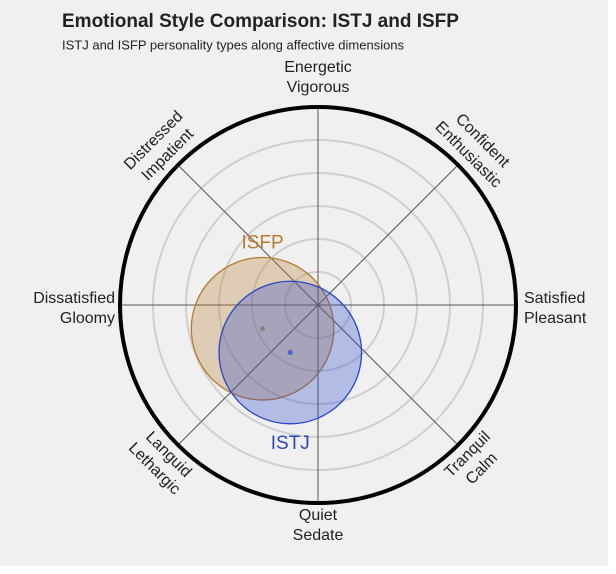 Image resolution: width=616 pixels, height=574 pixels. Describe the element at coordinates (262, 242) in the screenshot. I see `type-label: ISFP` at that location.